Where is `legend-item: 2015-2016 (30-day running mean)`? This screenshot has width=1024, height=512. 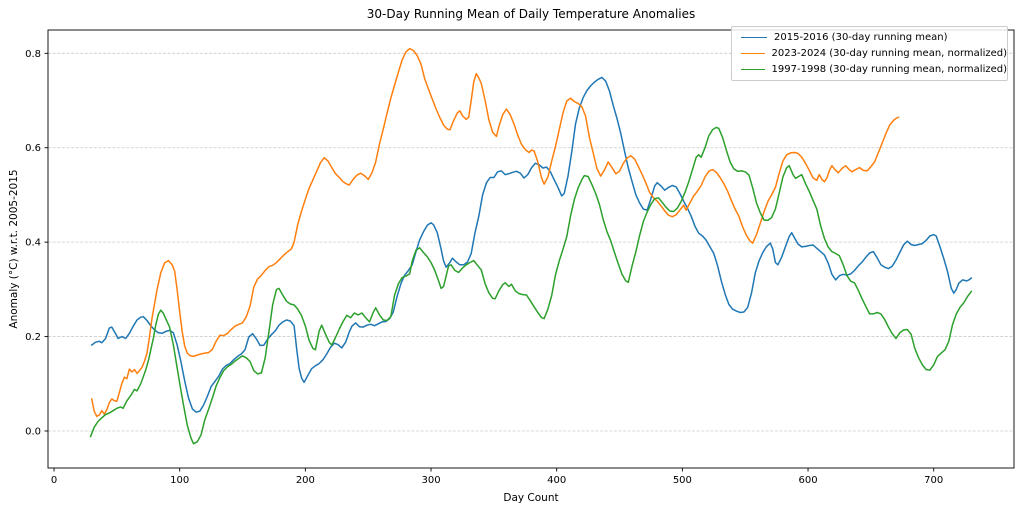 legend-item: 2015-2016 (30-day running mean) is located at coordinates (874, 37).